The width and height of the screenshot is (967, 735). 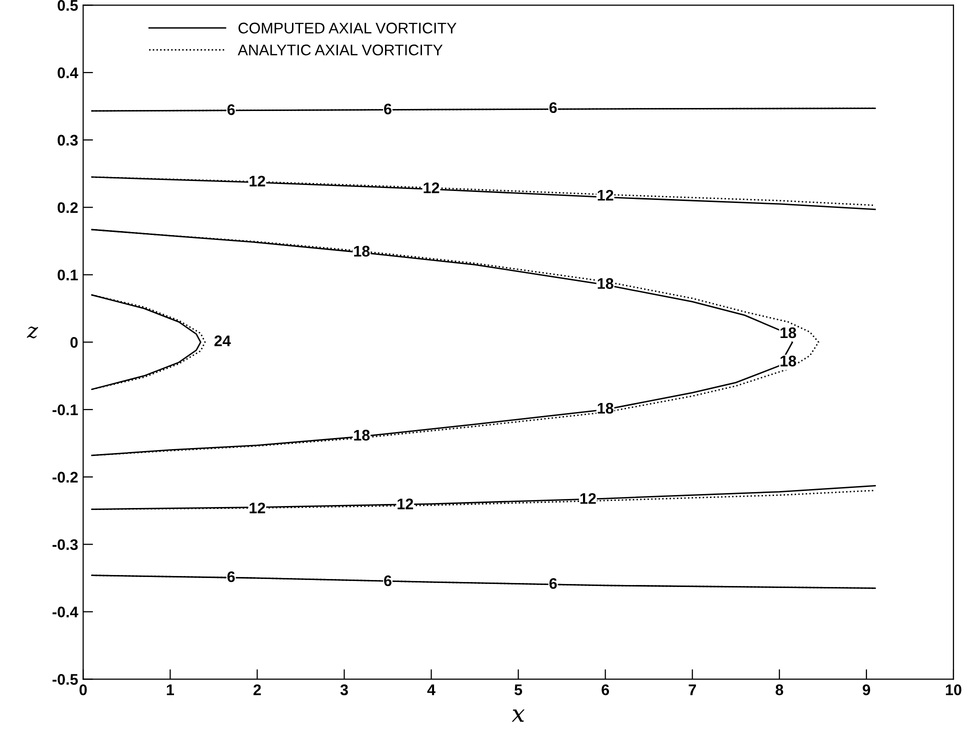 What do you see at coordinates (68, 5) in the screenshot?
I see `y-tick-label: 0.5` at bounding box center [68, 5].